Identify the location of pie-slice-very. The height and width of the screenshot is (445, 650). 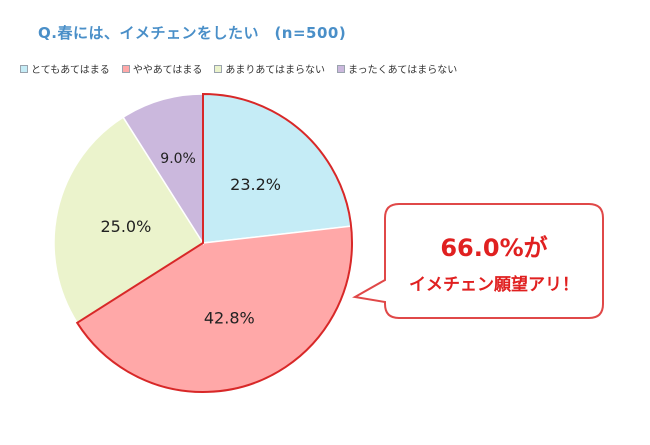
(277, 168).